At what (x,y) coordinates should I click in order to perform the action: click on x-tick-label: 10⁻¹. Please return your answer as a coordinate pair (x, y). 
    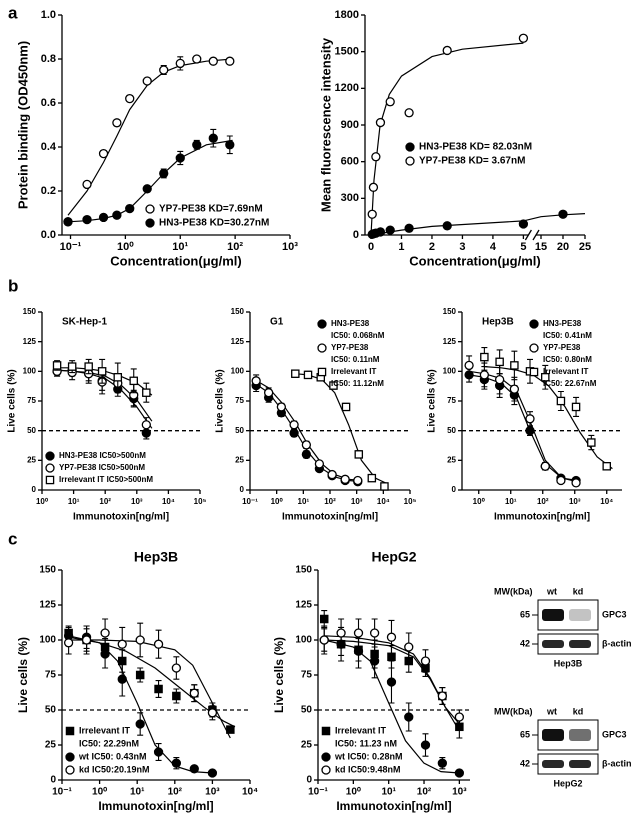
    Looking at the image, I should click on (250, 501).